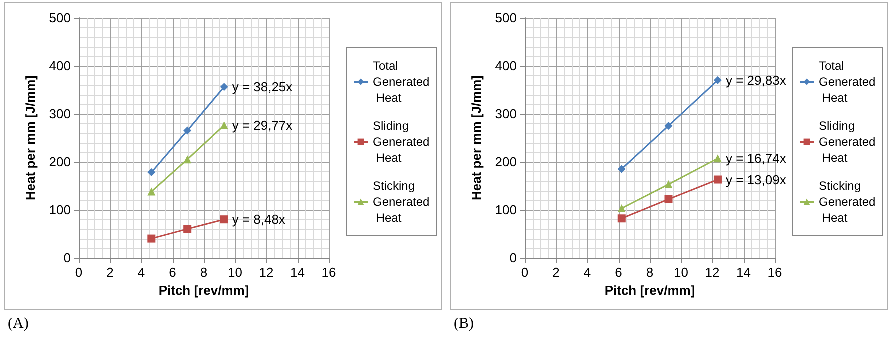 The image size is (889, 339). What do you see at coordinates (756, 158) in the screenshot?
I see `annotation: y = 16,74x` at bounding box center [756, 158].